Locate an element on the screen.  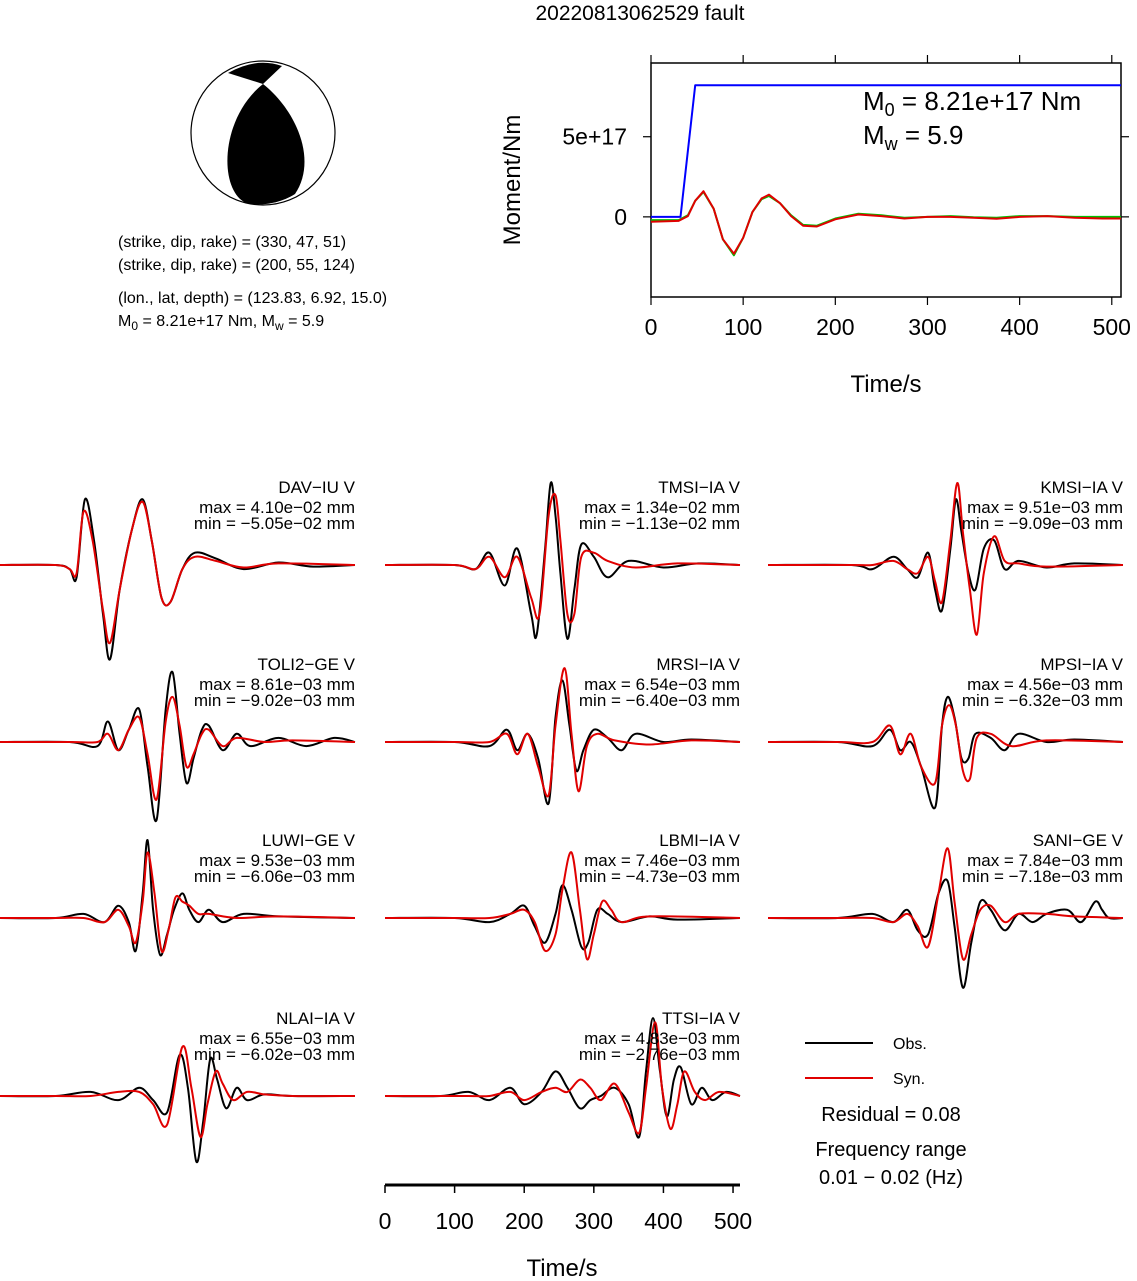
station-label: MPSI−IA V is located at coordinates (1081, 664).